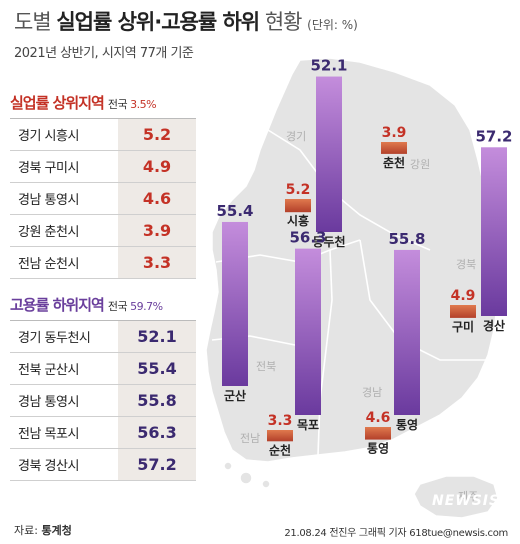 Image resolution: width=520 pixels, height=544 pixels. Describe the element at coordinates (250, 438) in the screenshot. I see `map-label-jeonnam: 전남` at that location.